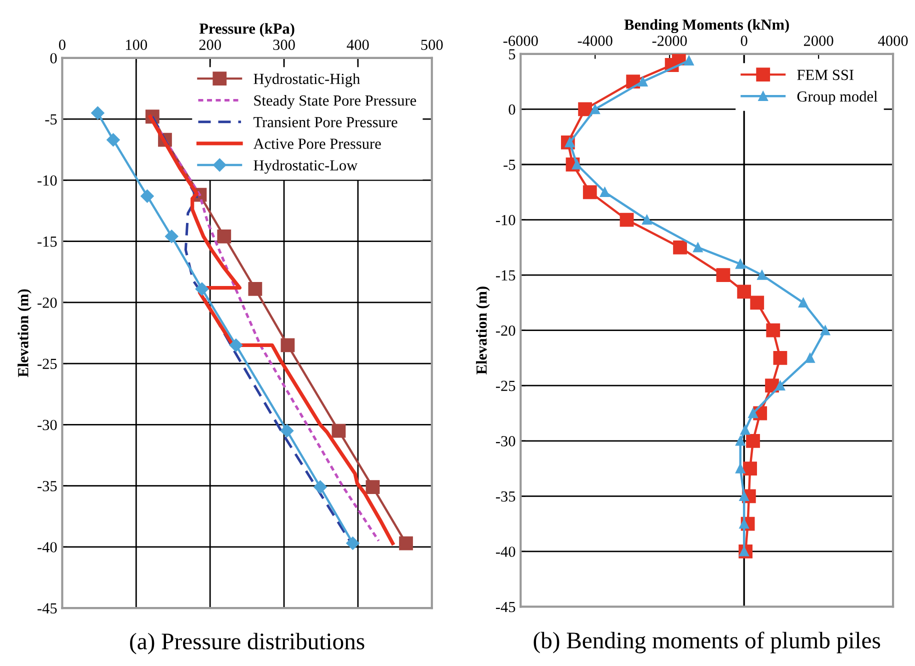 The width and height of the screenshot is (915, 666). I want to click on x-tick-label: 2000, so click(819, 41).